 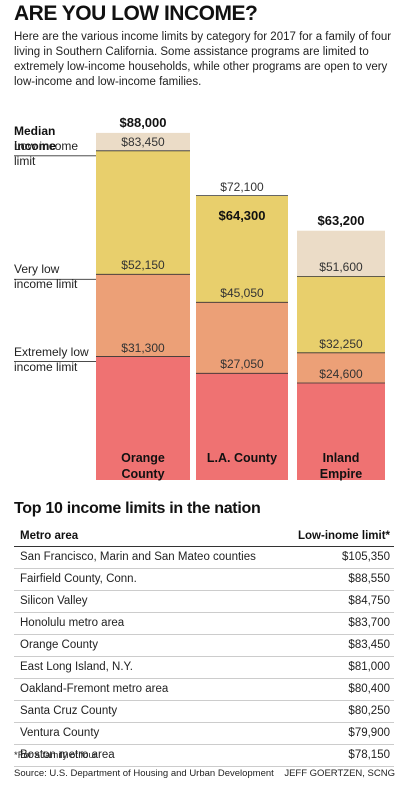 What do you see at coordinates (35, 138) in the screenshot?
I see `legend-label: Median income` at bounding box center [35, 138].